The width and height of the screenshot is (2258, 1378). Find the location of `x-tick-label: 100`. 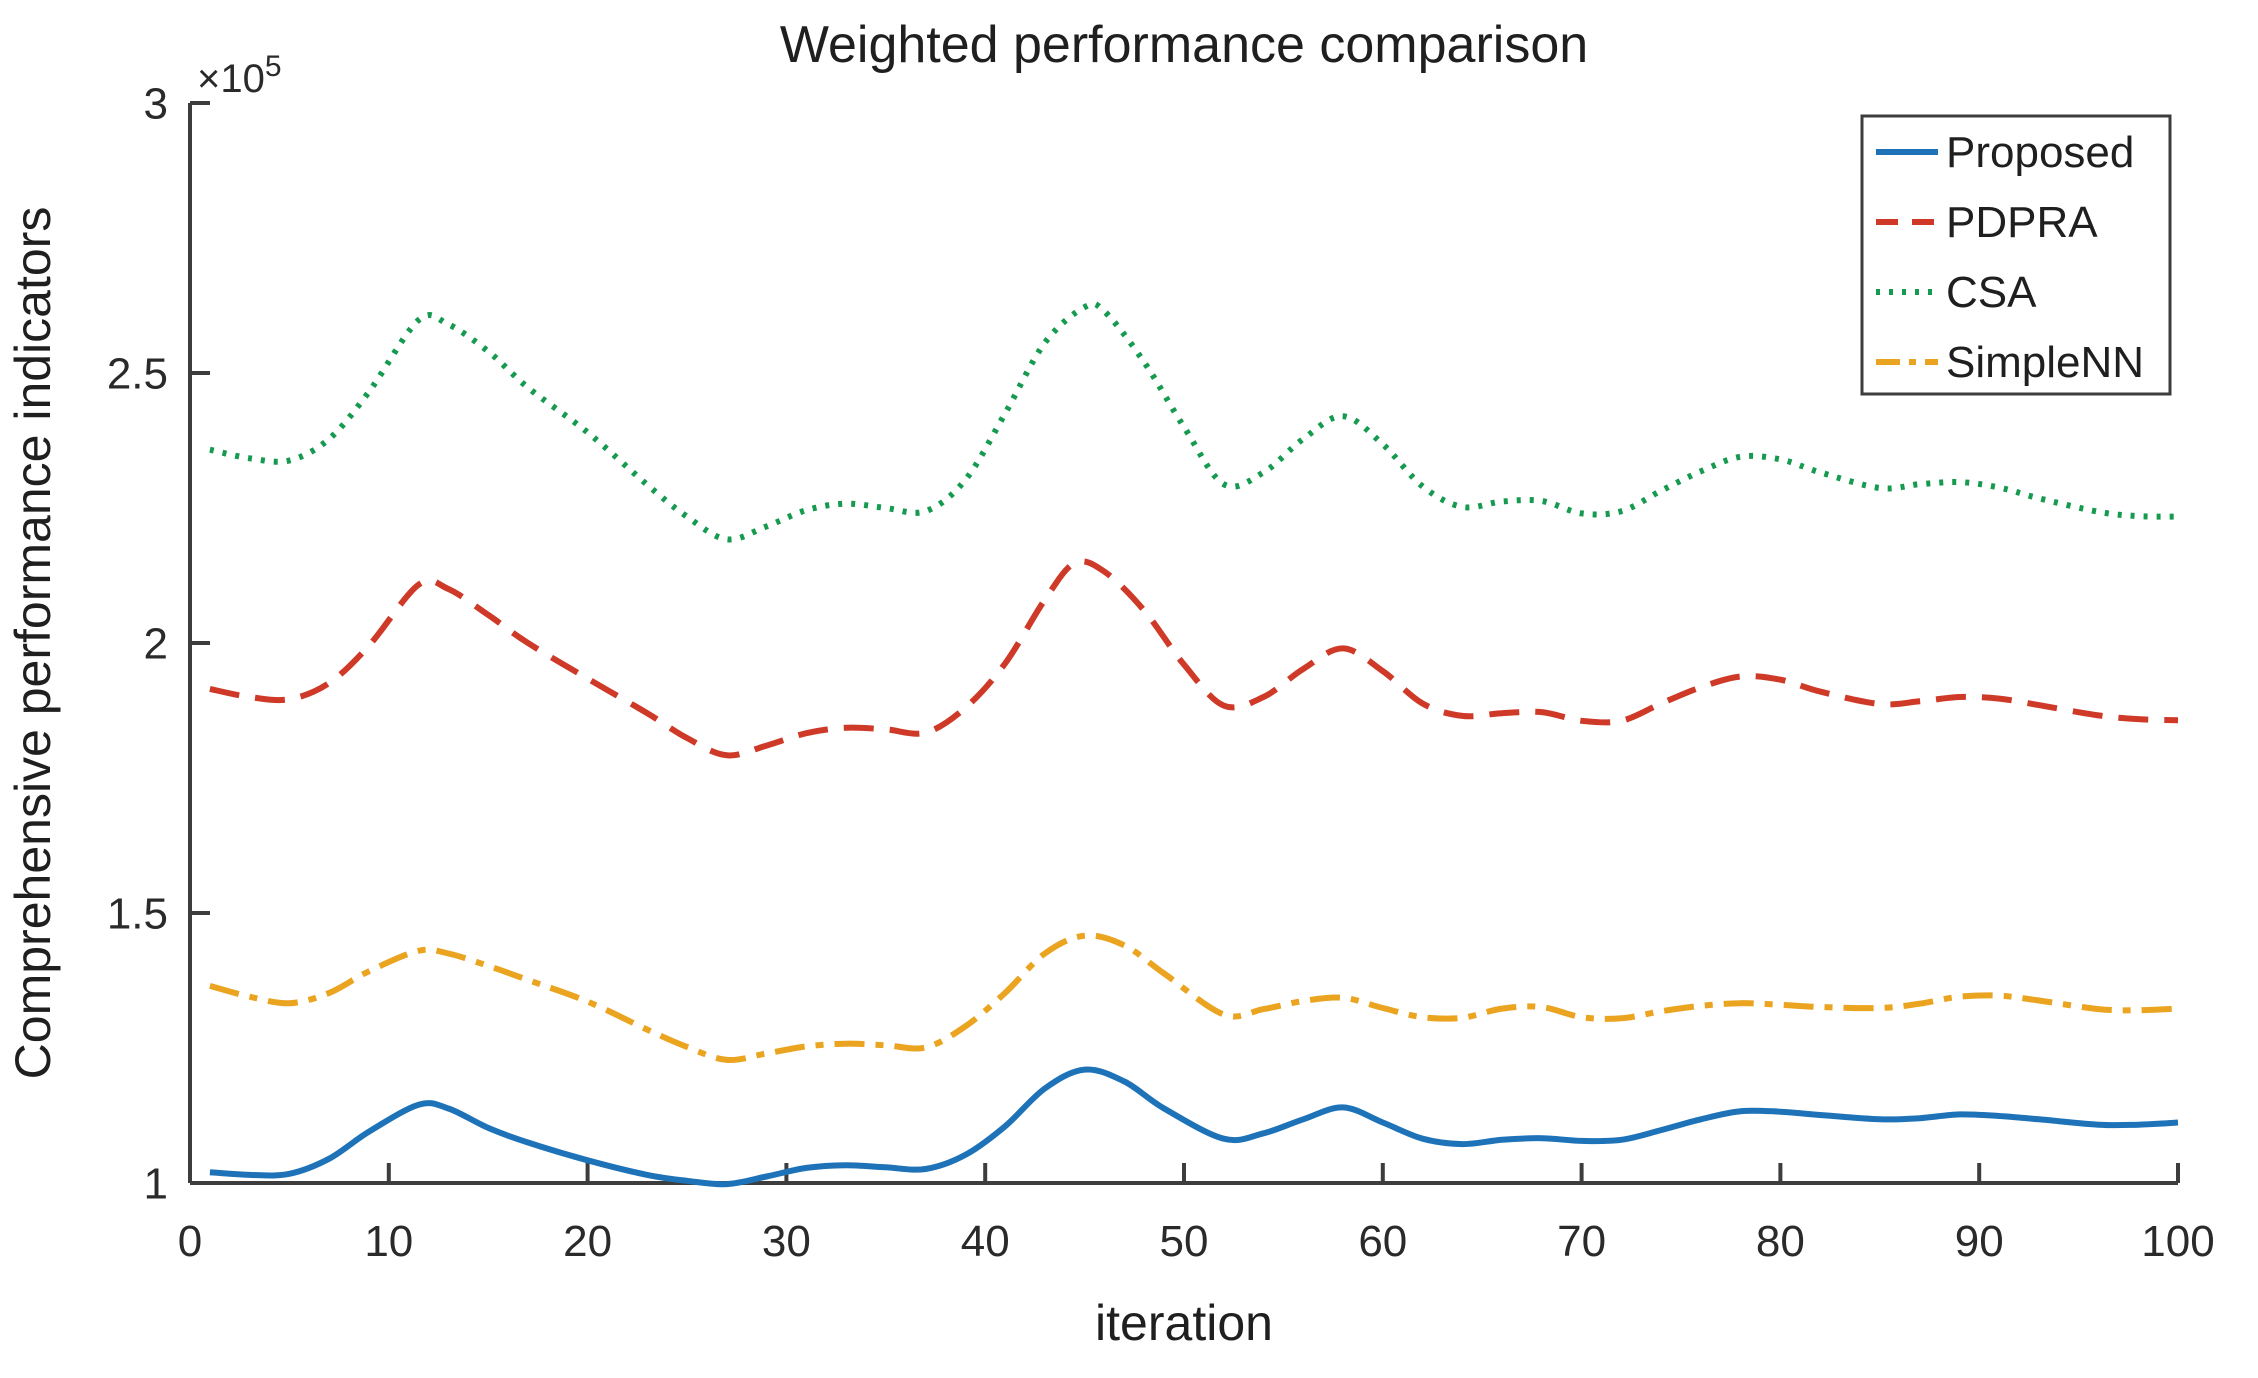

x-tick-label: 100 is located at coordinates (2177, 1241).